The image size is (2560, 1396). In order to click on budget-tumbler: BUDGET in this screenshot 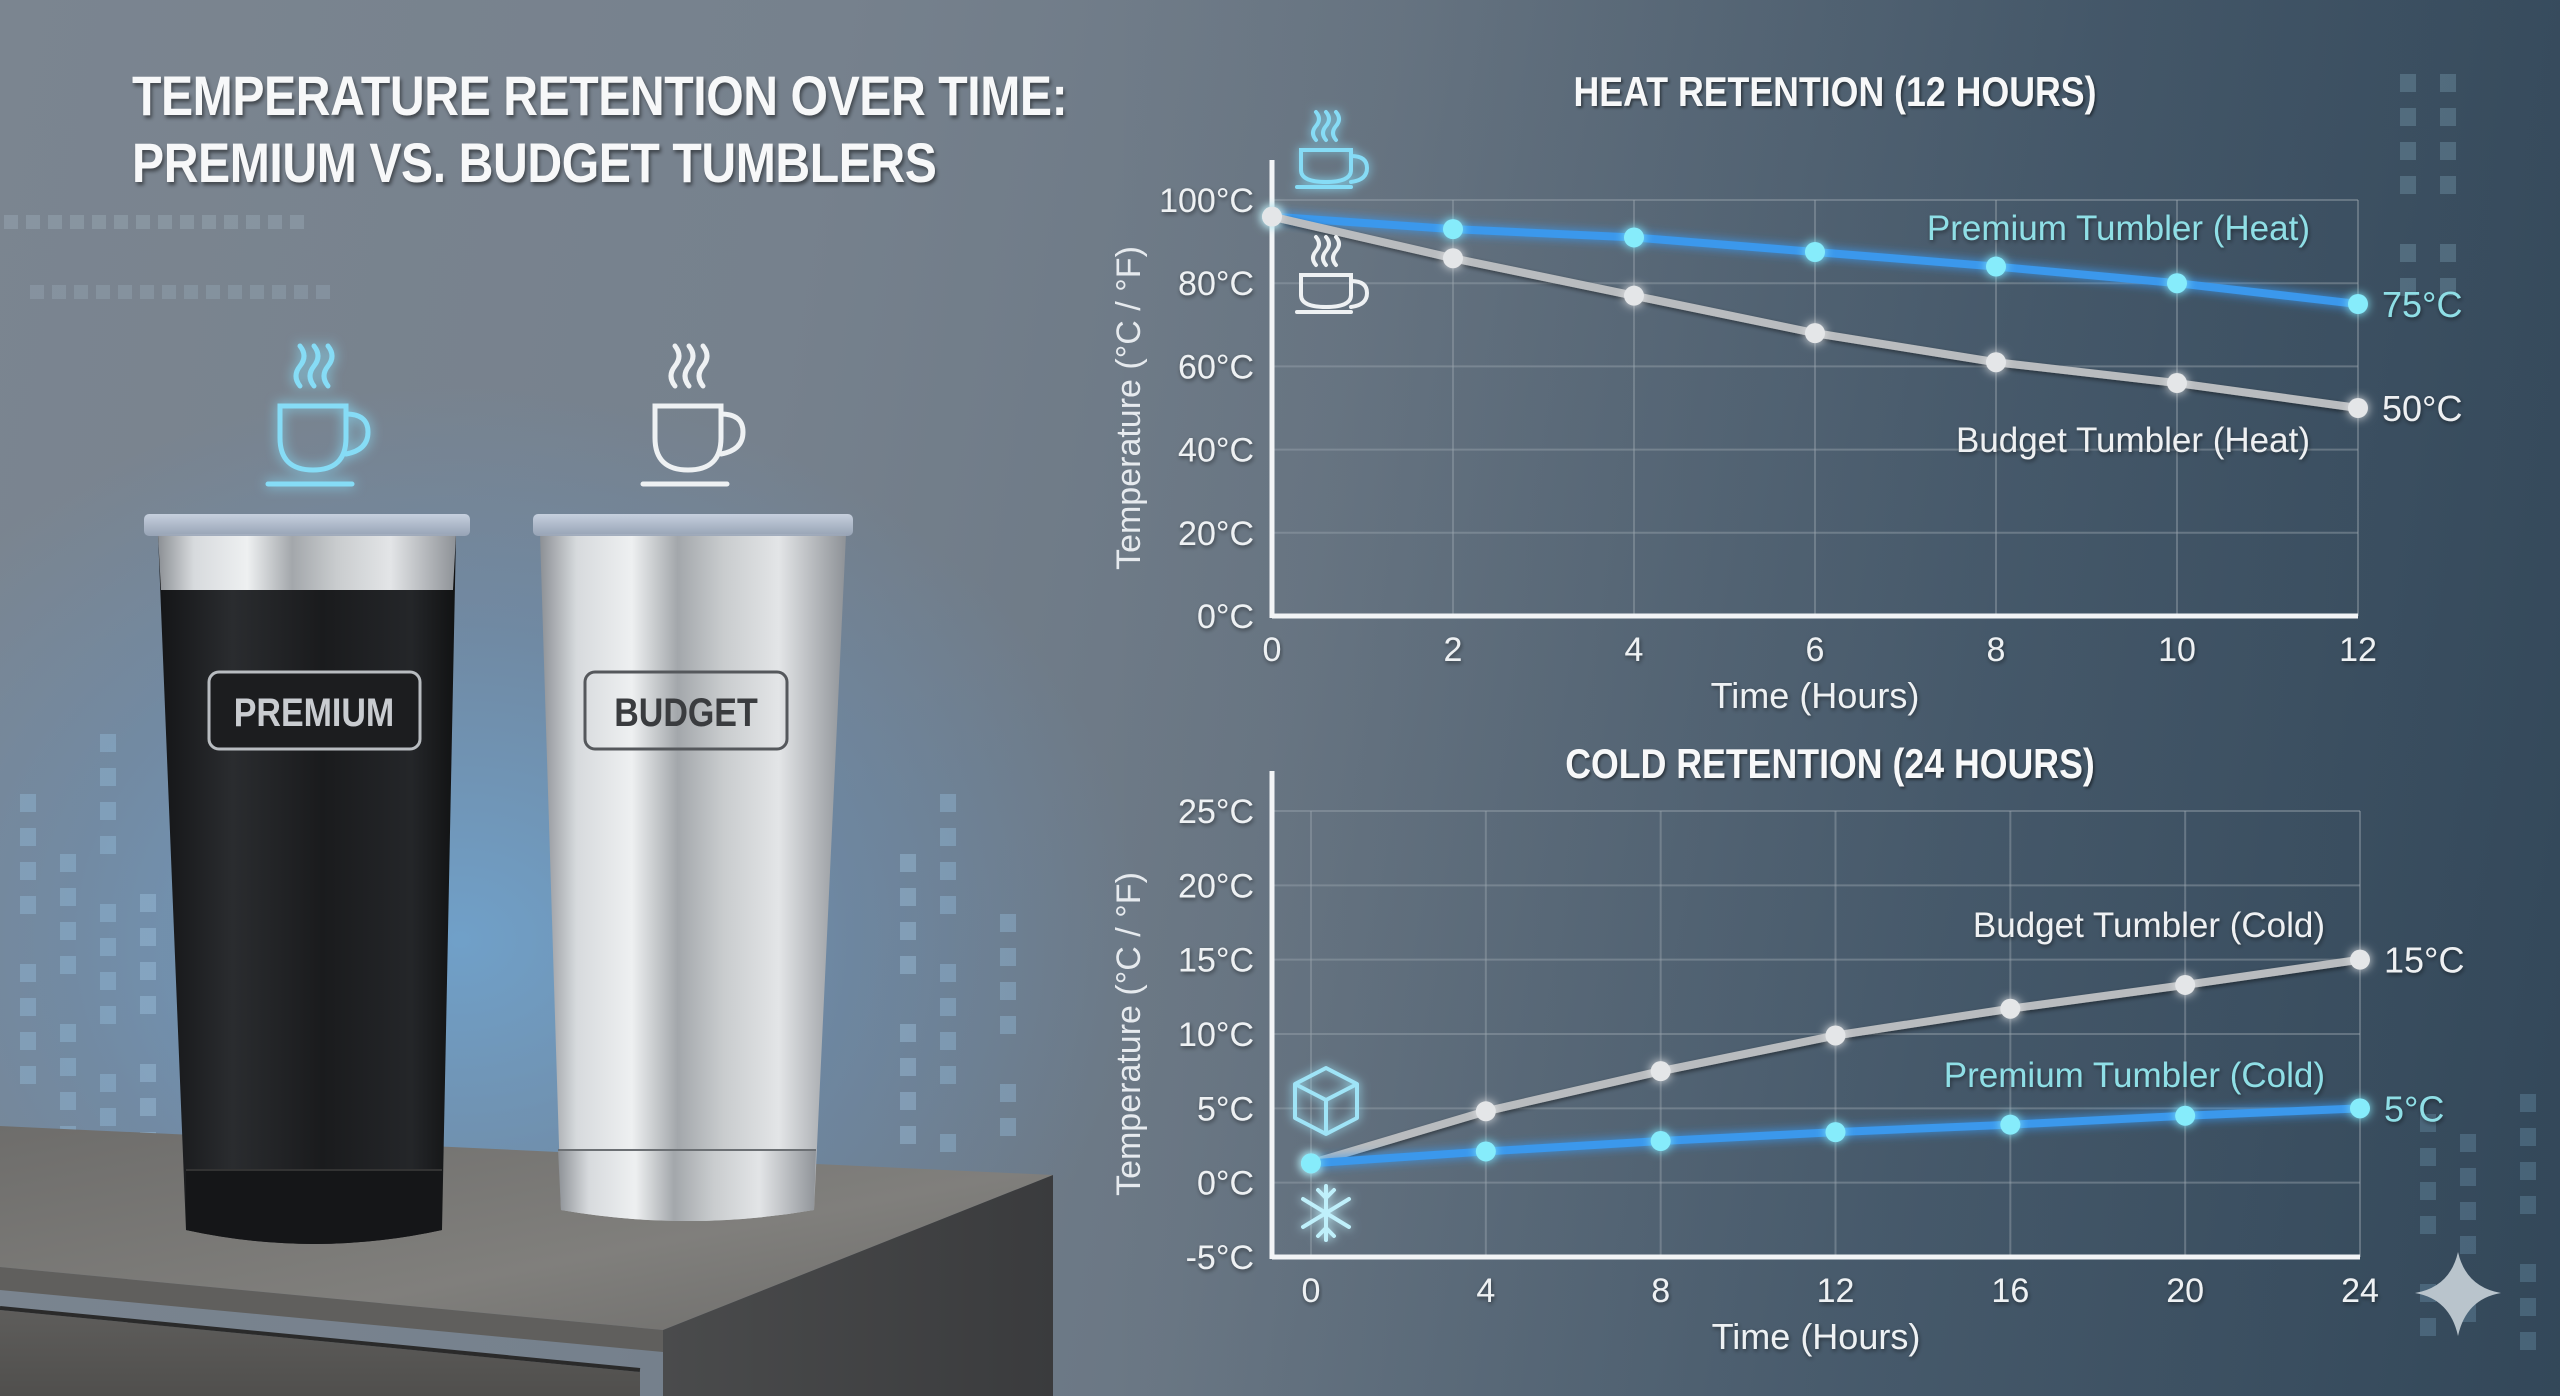, I will do `click(693, 867)`.